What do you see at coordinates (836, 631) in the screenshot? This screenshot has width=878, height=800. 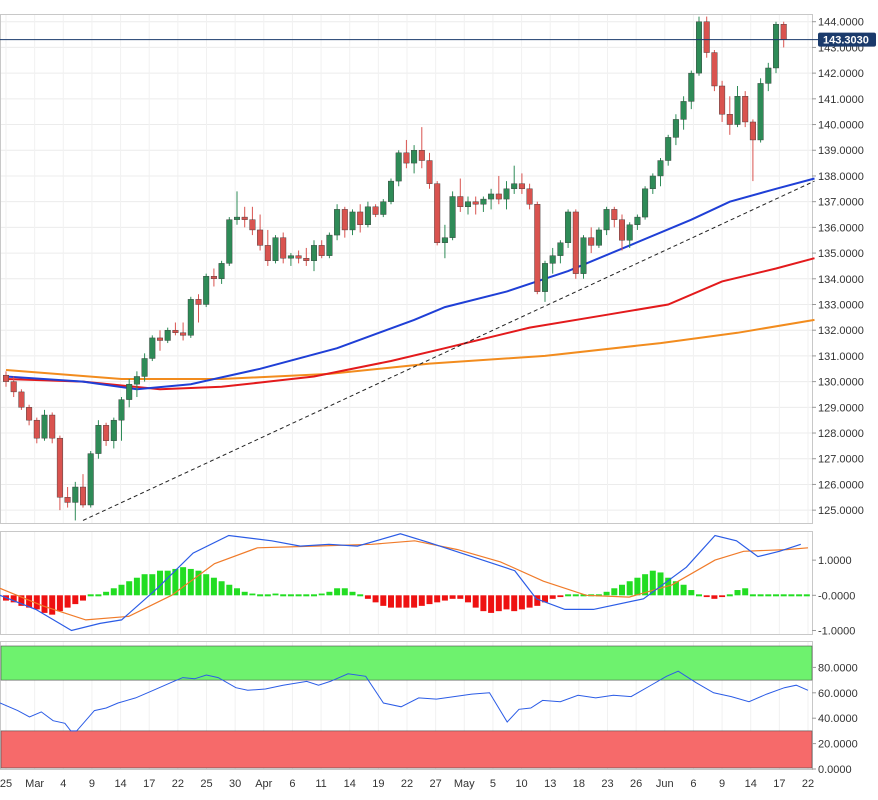 I see `macd-tick-label: -1.0000` at bounding box center [836, 631].